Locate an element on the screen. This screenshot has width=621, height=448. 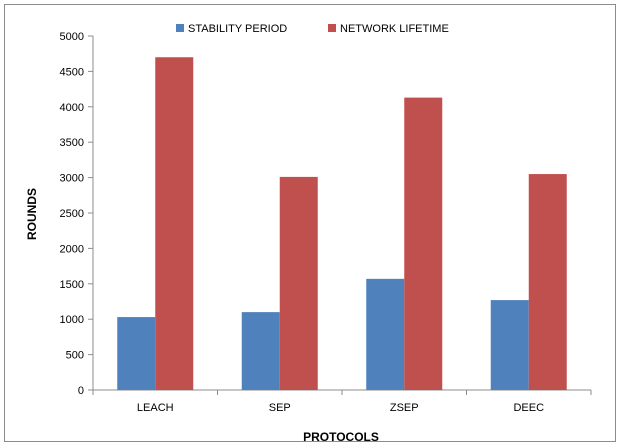
y-tick-labels: 0 500 1000 1500 2000 2500 3000 3500 4000 4500 5000 is located at coordinates (72, 214).